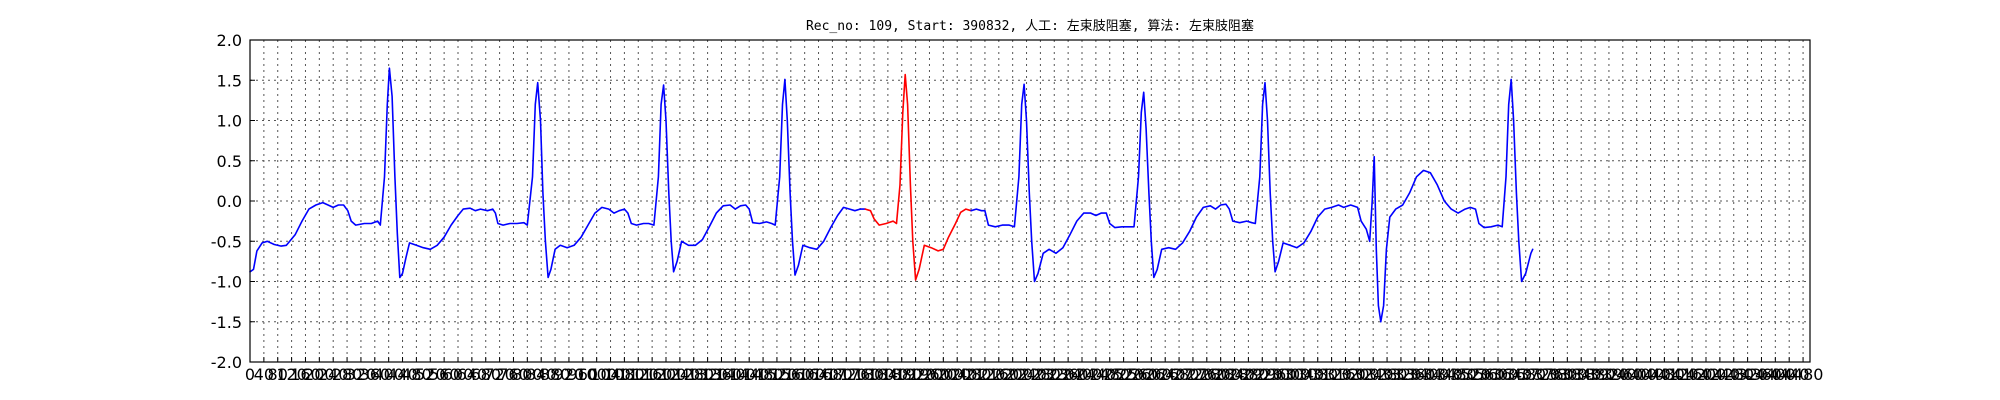  I want to click on x-tick-label: 4040, so click(1650, 374).